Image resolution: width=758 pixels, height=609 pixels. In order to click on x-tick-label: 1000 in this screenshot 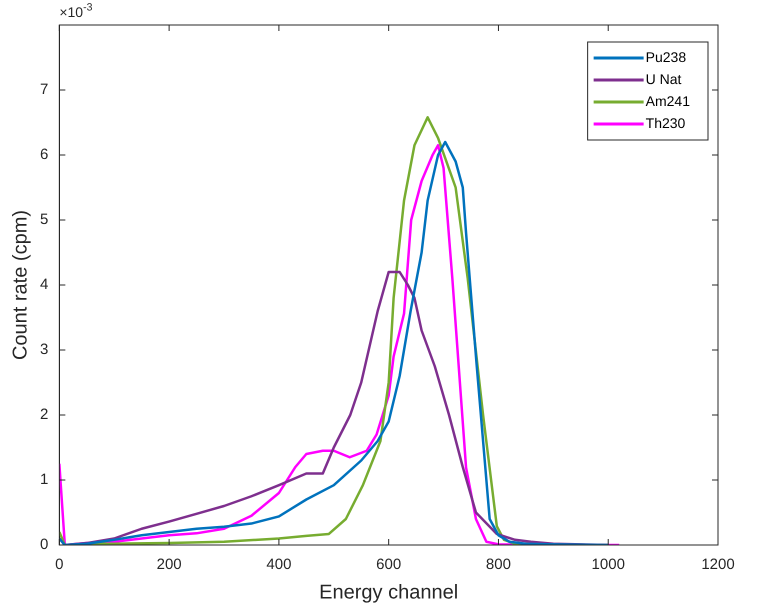, I will do `click(608, 565)`.